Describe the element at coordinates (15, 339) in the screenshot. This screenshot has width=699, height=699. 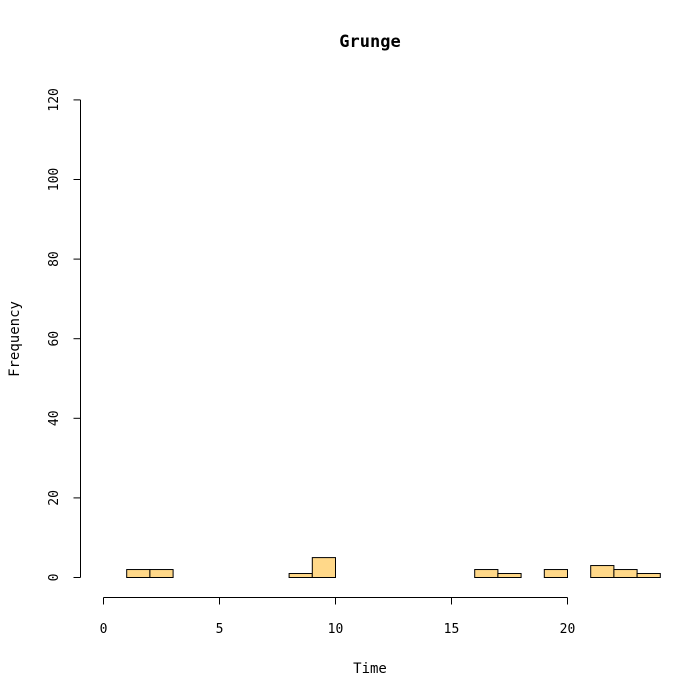
I see `y-axis-label: Frequency` at that location.